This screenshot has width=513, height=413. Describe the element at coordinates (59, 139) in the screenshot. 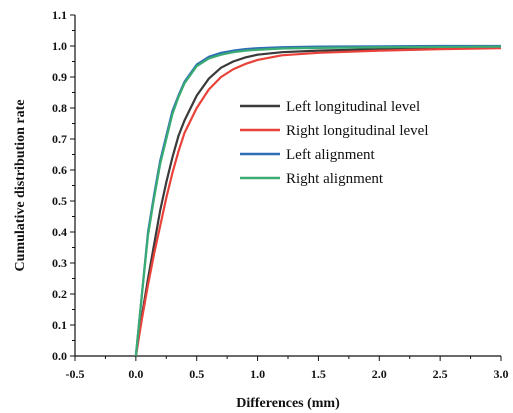

I see `y-tick-label: 0.7` at that location.